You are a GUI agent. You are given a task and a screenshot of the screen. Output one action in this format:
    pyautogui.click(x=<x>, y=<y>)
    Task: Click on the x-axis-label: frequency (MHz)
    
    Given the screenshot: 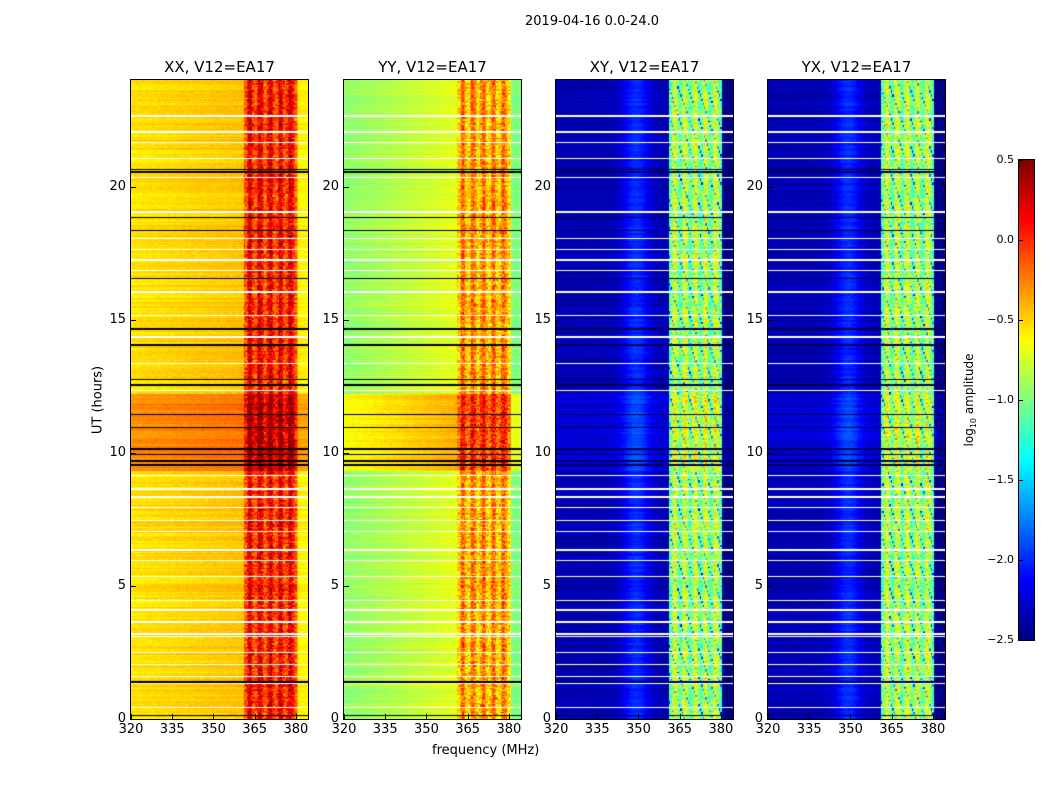 What is the action you would take?
    pyautogui.click(x=486, y=750)
    